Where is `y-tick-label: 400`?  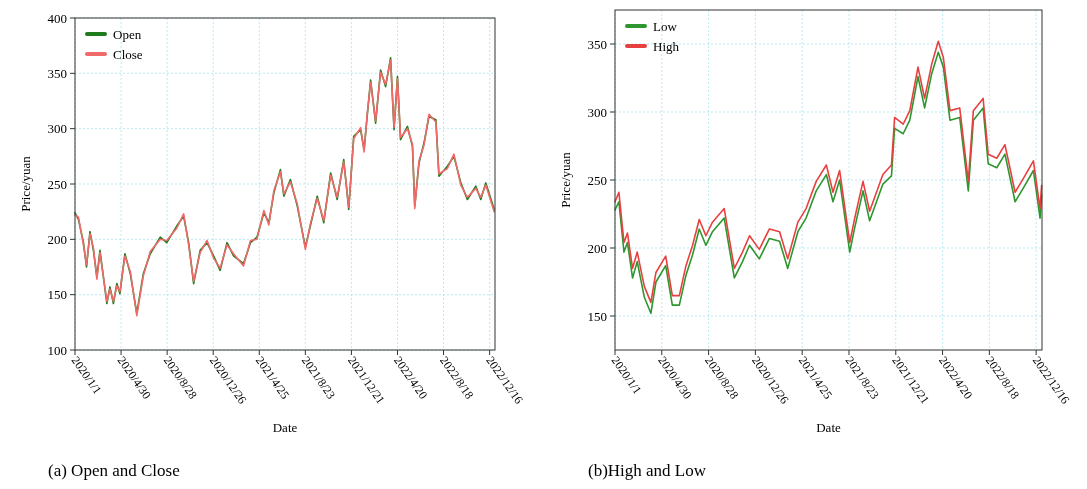
y-tick-label: 400 is located at coordinates (57, 18).